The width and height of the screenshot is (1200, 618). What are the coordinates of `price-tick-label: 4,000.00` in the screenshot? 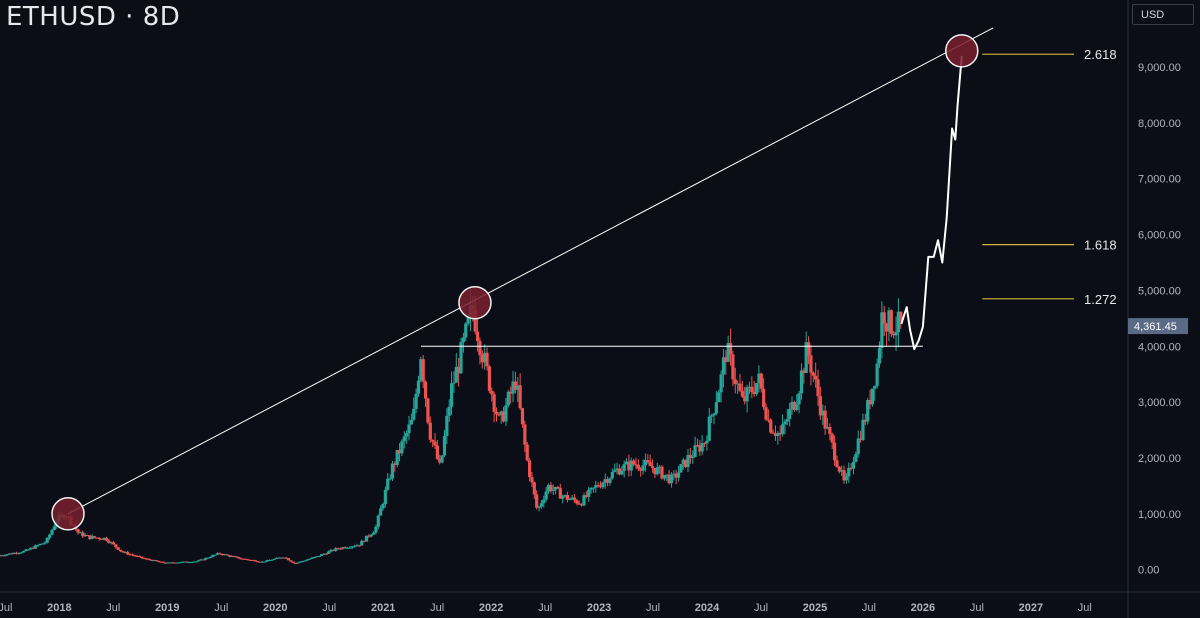 It's located at (1159, 347).